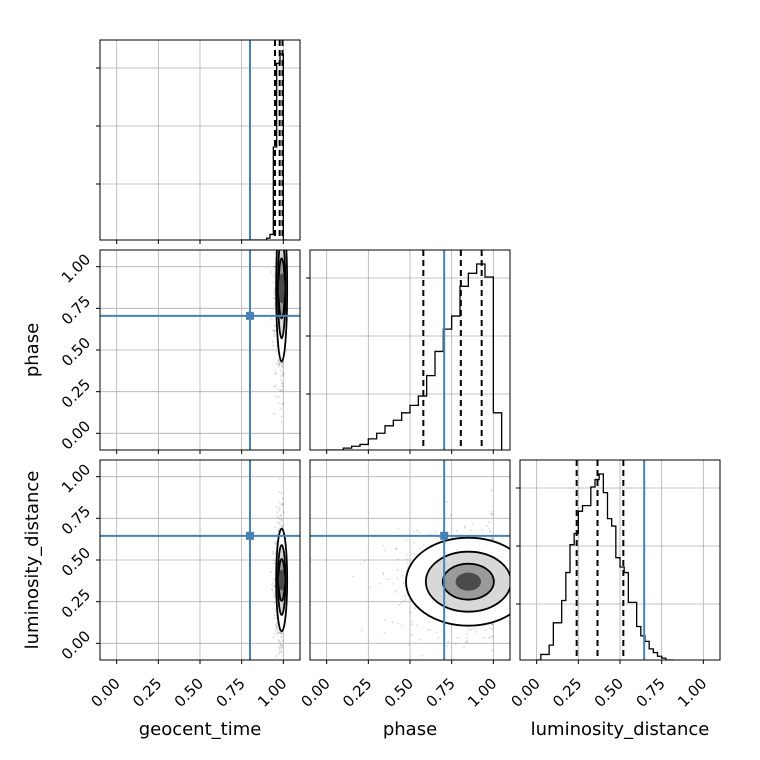 The image size is (760, 760). What do you see at coordinates (76, 393) in the screenshot?
I see `y-tick-label: 0.25` at bounding box center [76, 393].